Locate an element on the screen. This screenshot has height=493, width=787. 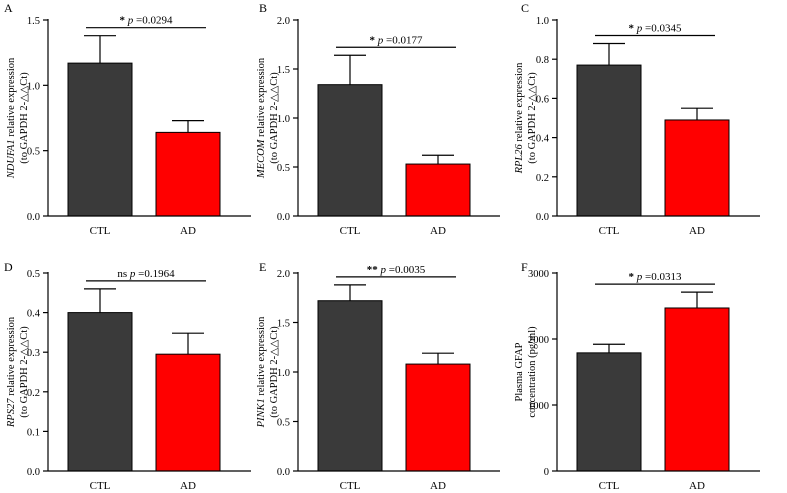
y-tick-label: 3000 is located at coordinates (538, 274).